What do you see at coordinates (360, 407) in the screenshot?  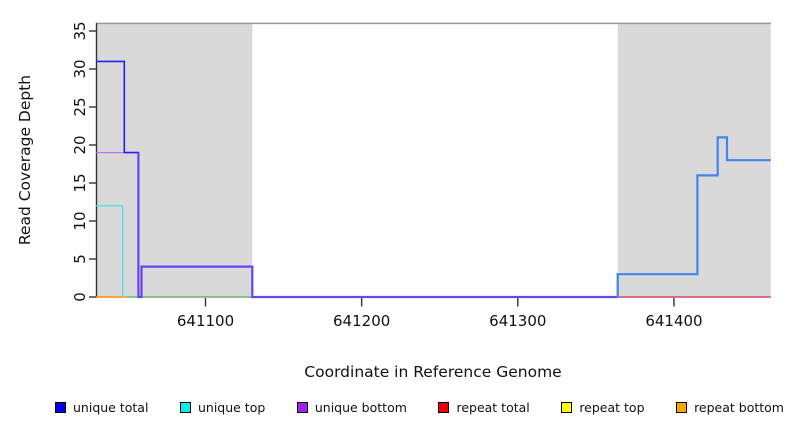 I see `legend-label: unique bottom` at bounding box center [360, 407].